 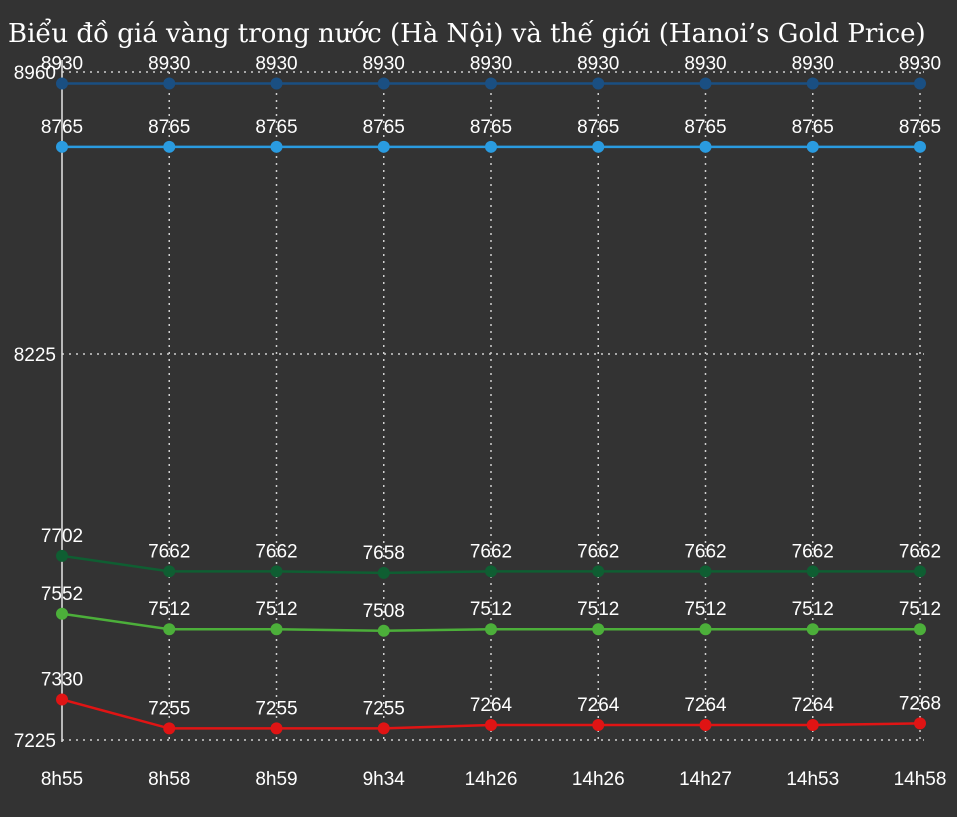 What do you see at coordinates (920, 779) in the screenshot?
I see `x-tick-label: 14h58` at bounding box center [920, 779].